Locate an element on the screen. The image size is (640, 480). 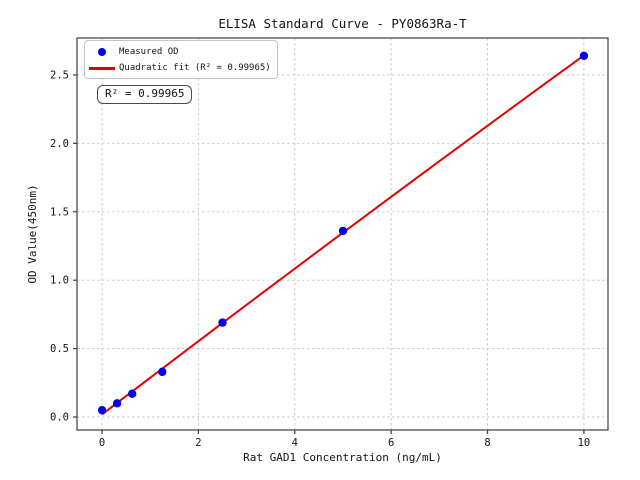
y-tick-label: 0.5 is located at coordinates (59, 349).